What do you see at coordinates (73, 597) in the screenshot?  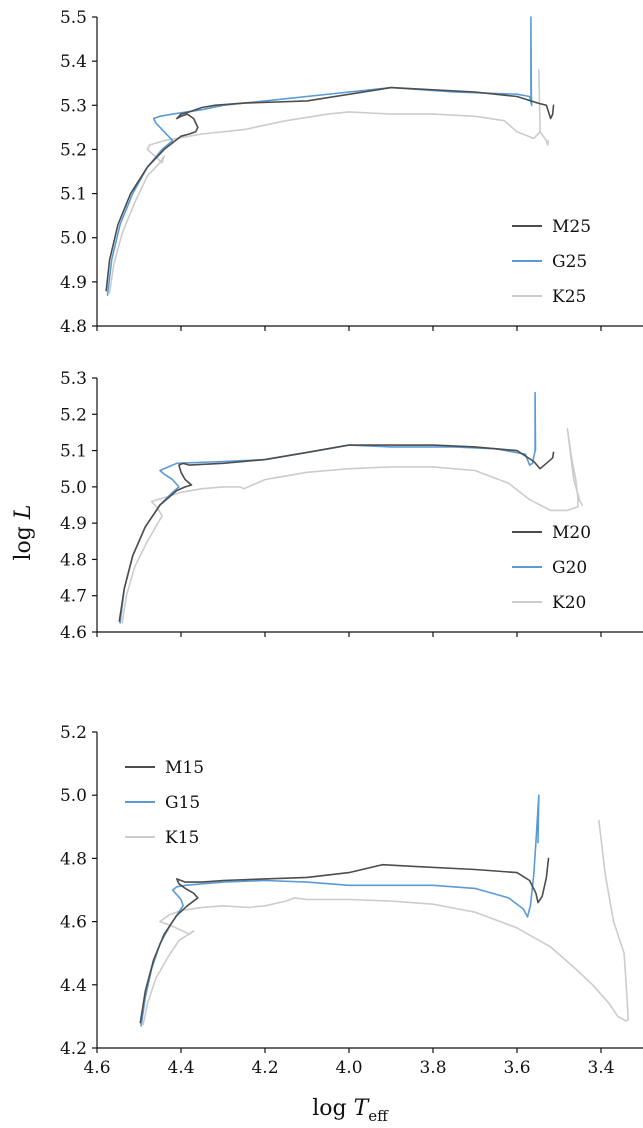 I see `y-tick-label: 4.7` at bounding box center [73, 597].